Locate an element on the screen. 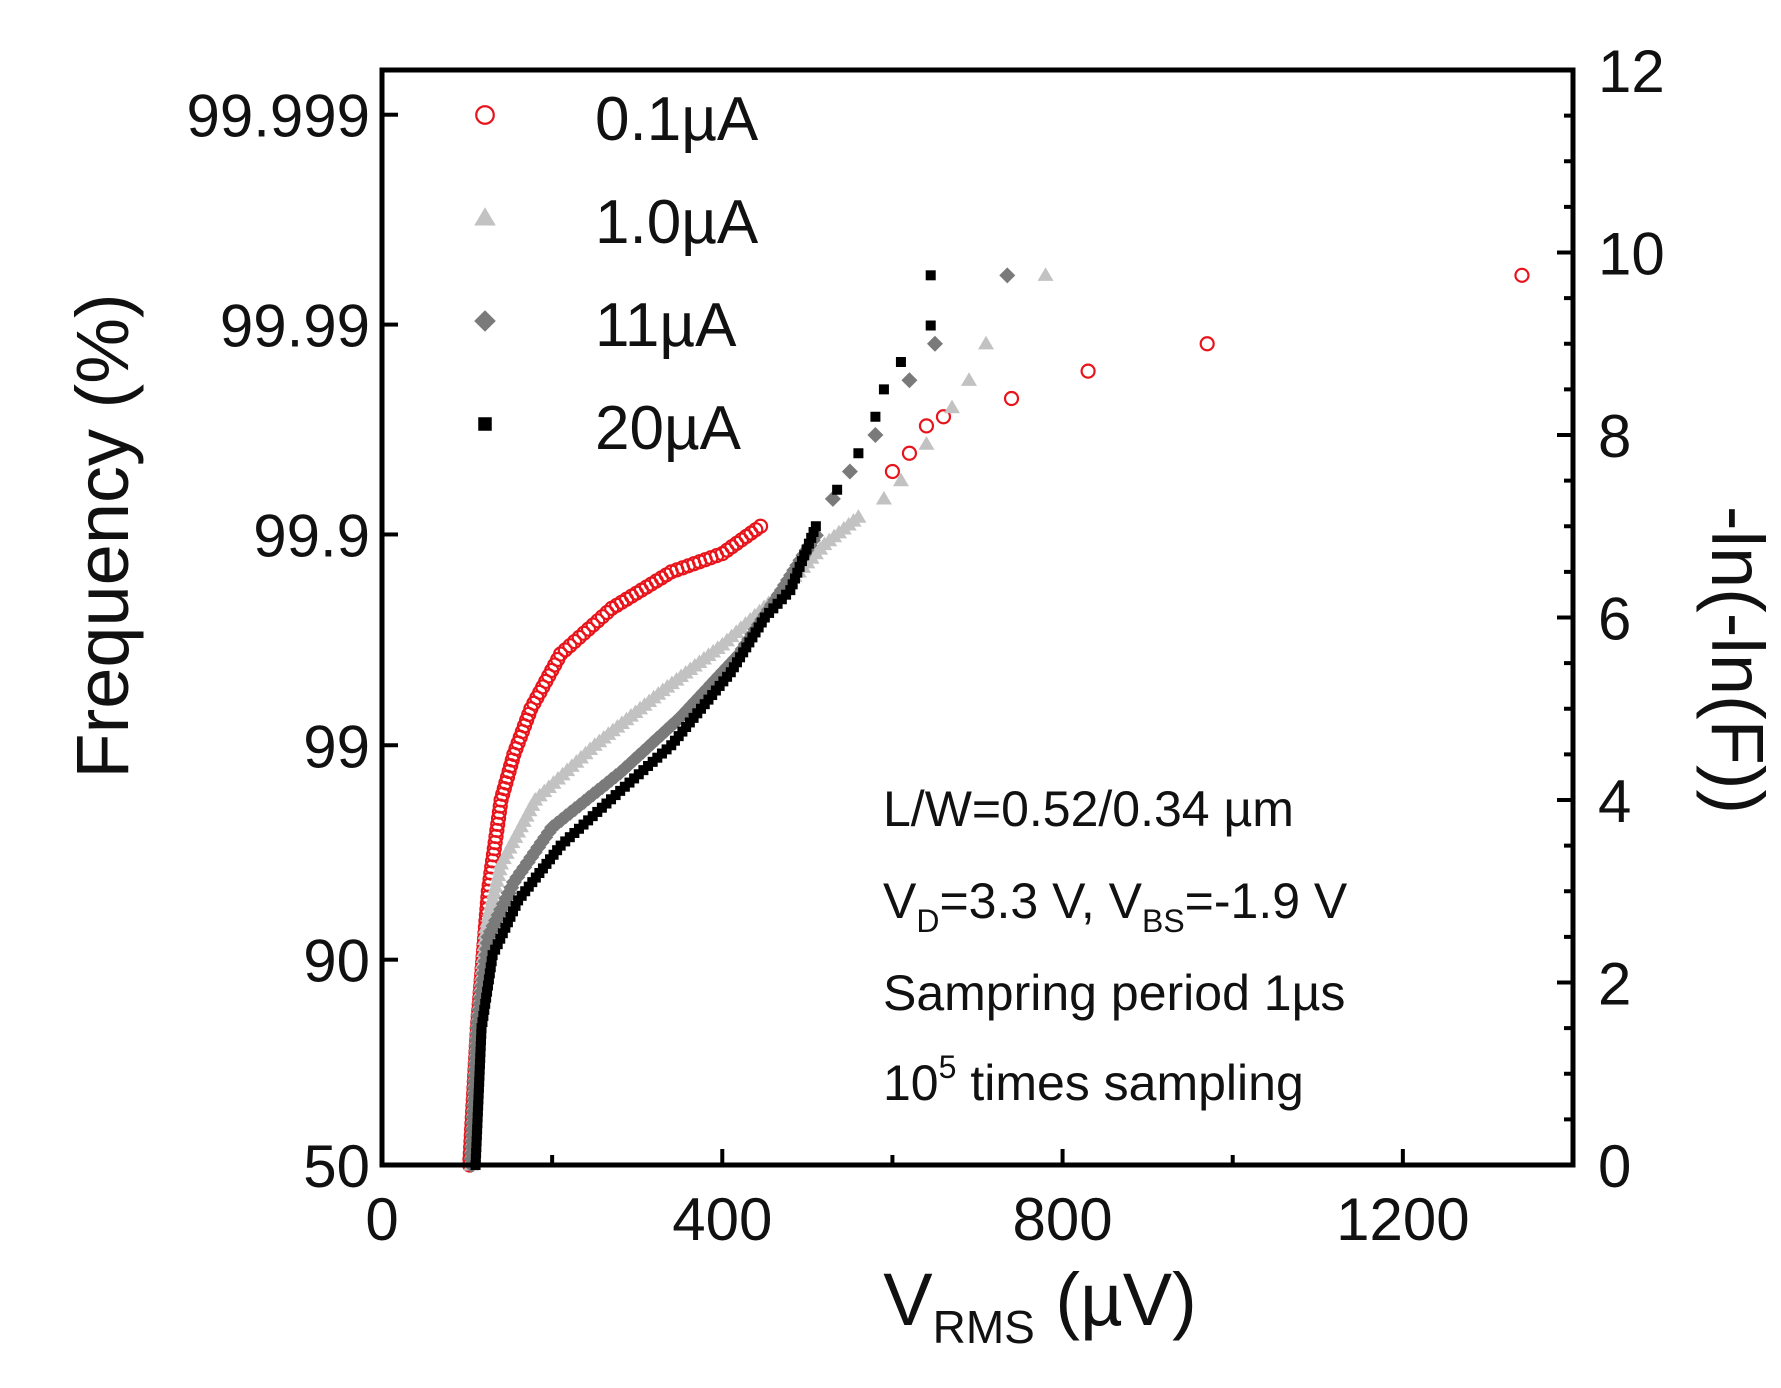  x-tick-label: 0 is located at coordinates (381, 1219).